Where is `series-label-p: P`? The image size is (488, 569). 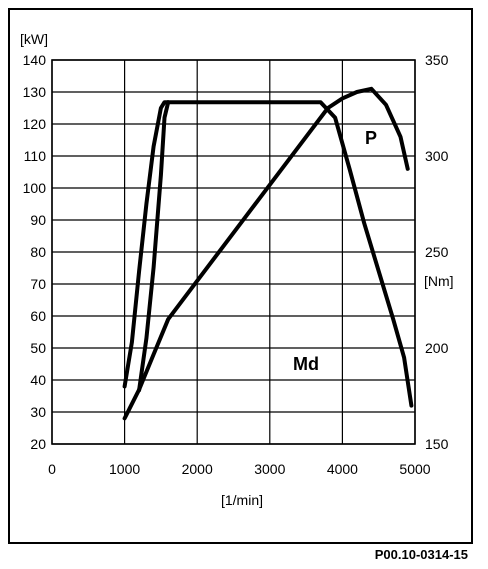 series-label-p: P is located at coordinates (371, 138).